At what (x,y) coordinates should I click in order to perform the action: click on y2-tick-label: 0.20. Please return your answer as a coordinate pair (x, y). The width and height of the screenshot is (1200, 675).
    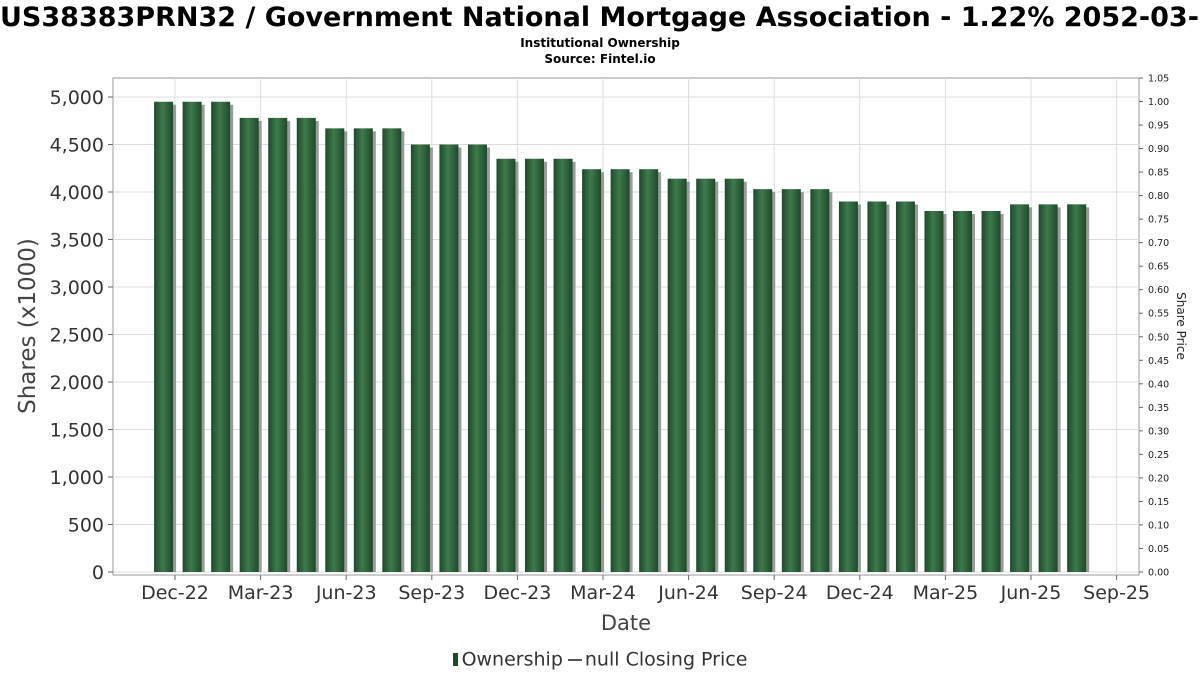
    Looking at the image, I should click on (1158, 478).